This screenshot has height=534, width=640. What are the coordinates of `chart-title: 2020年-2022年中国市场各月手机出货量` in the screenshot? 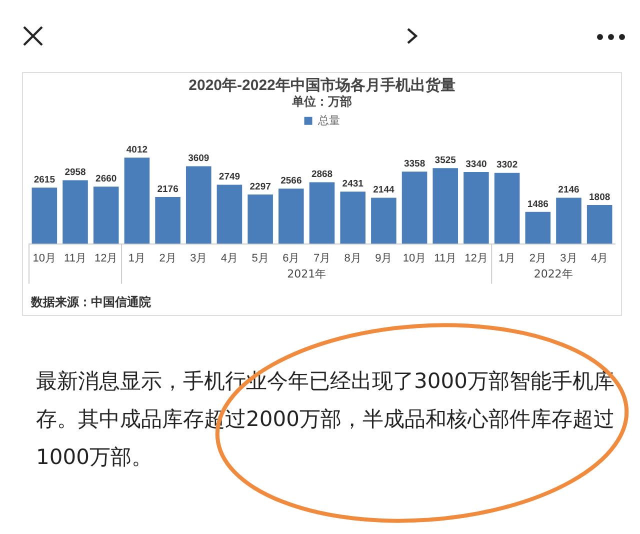 It's located at (322, 85).